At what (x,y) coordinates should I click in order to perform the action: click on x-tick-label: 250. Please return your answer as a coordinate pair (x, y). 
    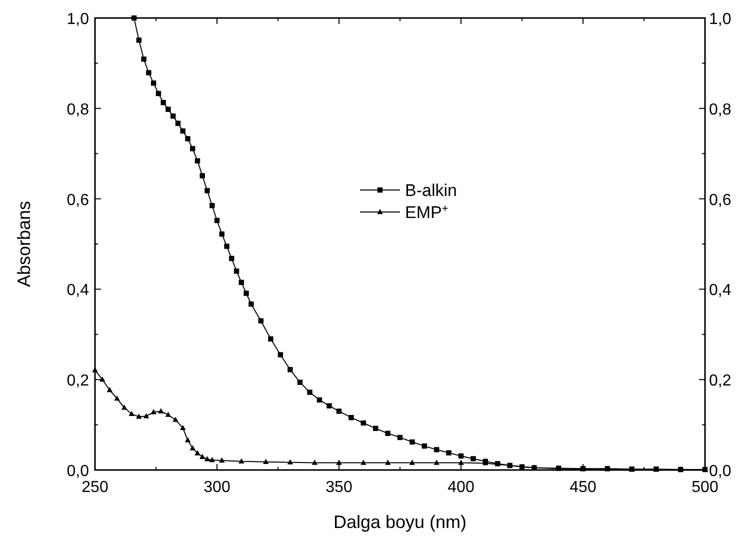
    Looking at the image, I should click on (95, 487).